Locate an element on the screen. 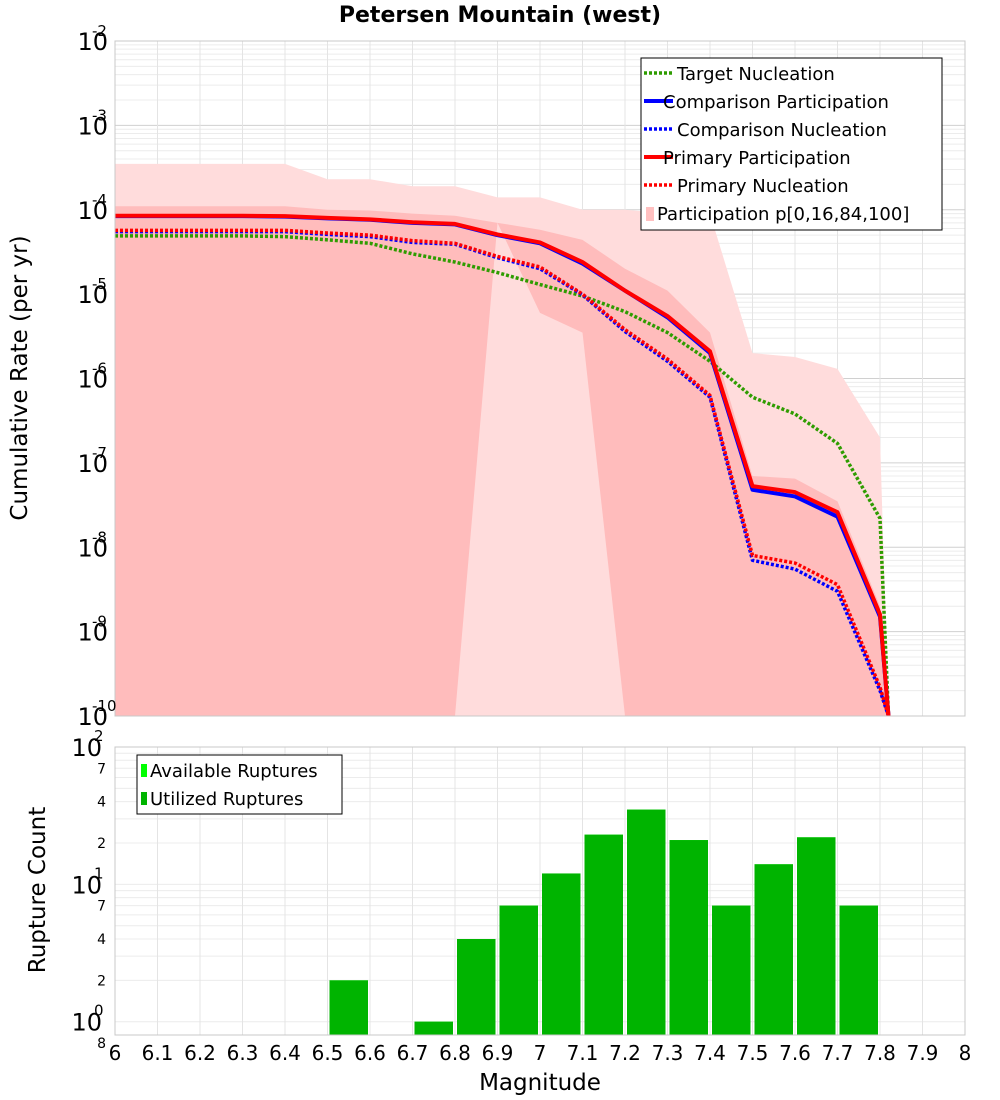  chart-title: Petersen Mountain (west) is located at coordinates (500, 15).